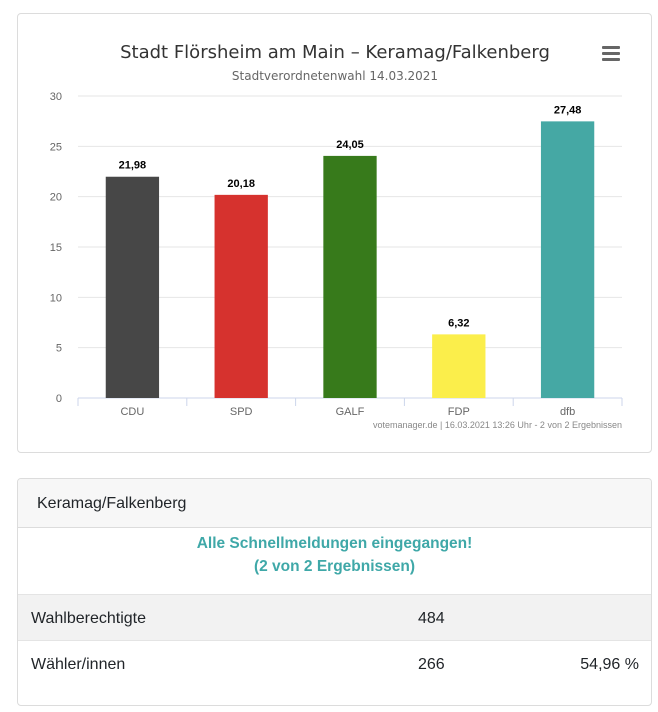 The image size is (658, 712). What do you see at coordinates (334, 617) in the screenshot?
I see `table-row-wahlberechtigte: Wahlberechtigte 484` at bounding box center [334, 617].